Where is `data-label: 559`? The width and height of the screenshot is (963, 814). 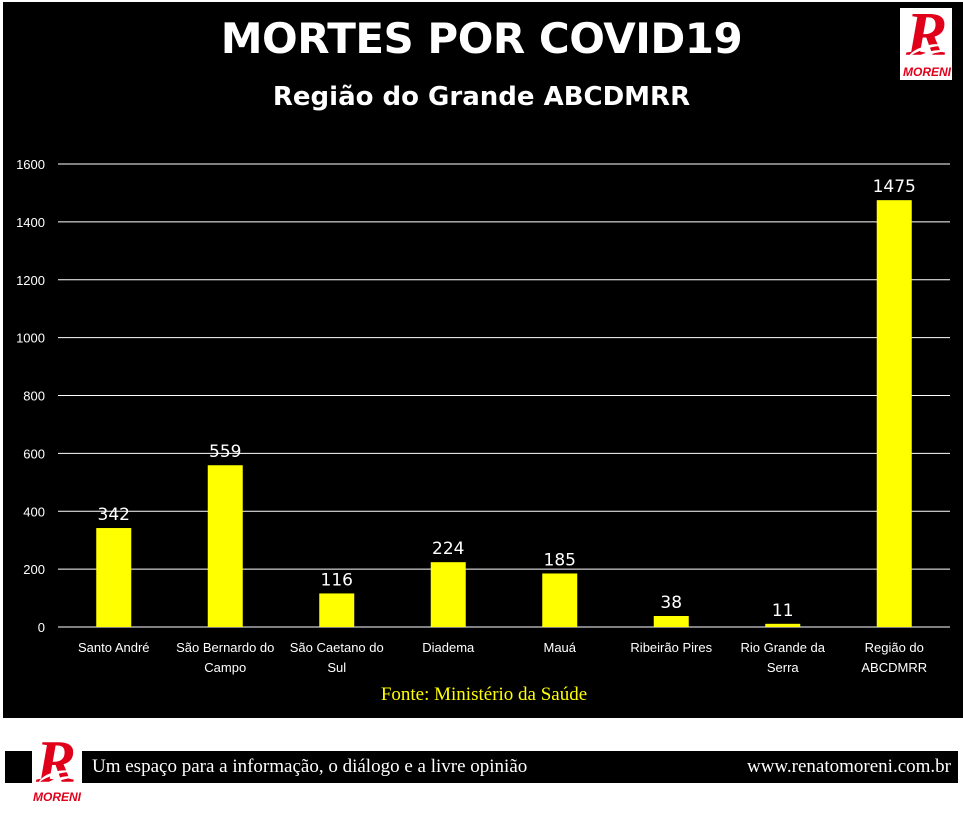 data-label: 559 is located at coordinates (225, 452).